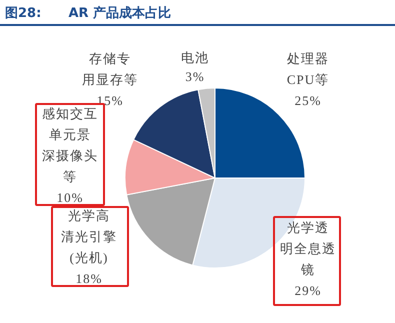 Image resolution: width=395 pixels, height=323 pixels. I want to click on slice-label: 感知交互单元景深摄像头等, so click(70, 145).